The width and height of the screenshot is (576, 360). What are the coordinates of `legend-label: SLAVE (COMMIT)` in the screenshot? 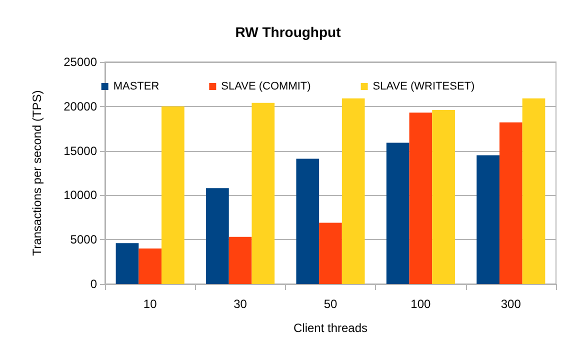 It's located at (266, 86).